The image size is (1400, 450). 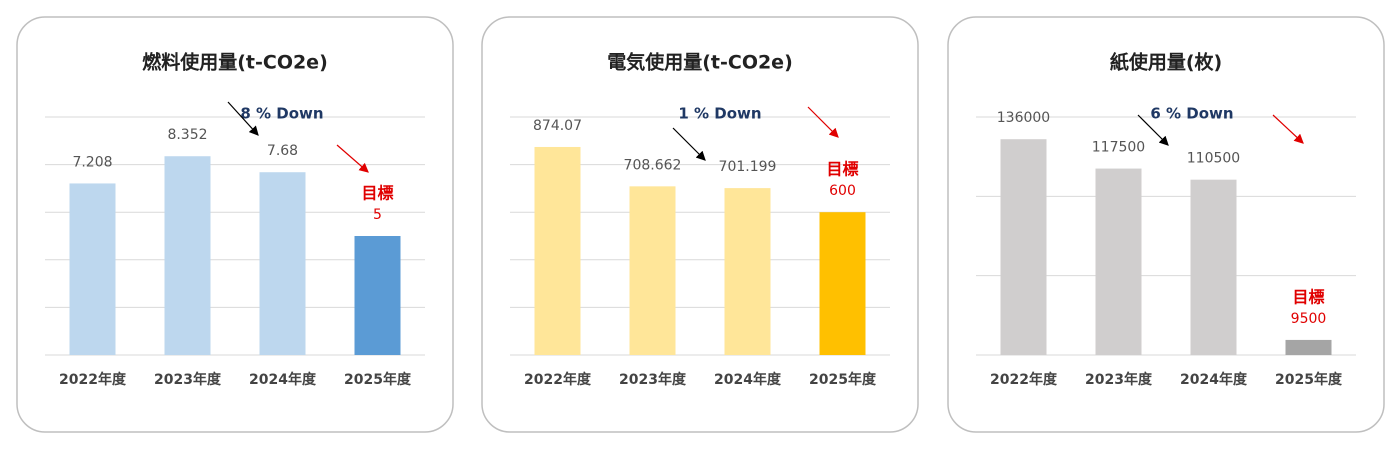 What do you see at coordinates (719, 114) in the screenshot?
I see `annotation: 1 % Down` at bounding box center [719, 114].